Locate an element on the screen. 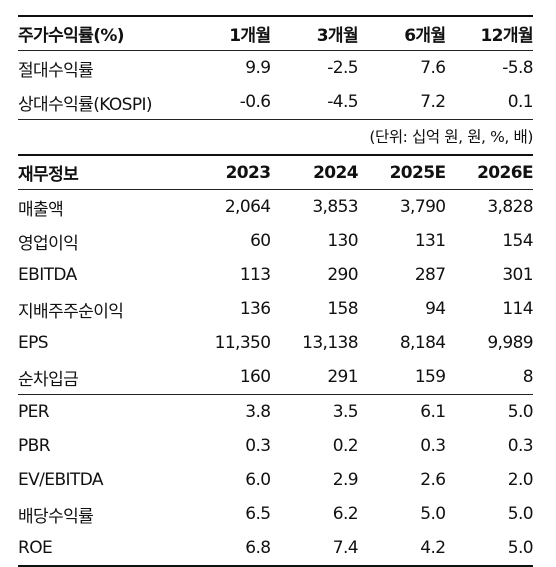 The width and height of the screenshot is (556, 567). financials-header-2025e: 2025E is located at coordinates (418, 172).